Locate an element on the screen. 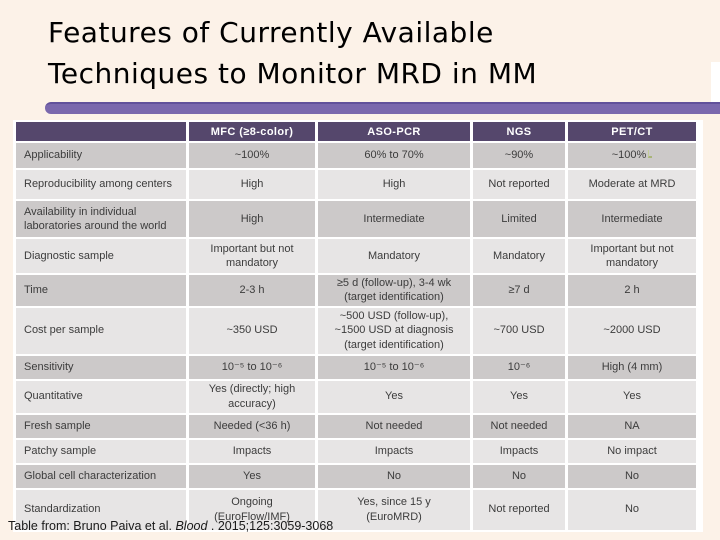 The height and width of the screenshot is (540, 720). table-cell: Needed (<36 h) is located at coordinates (252, 426).